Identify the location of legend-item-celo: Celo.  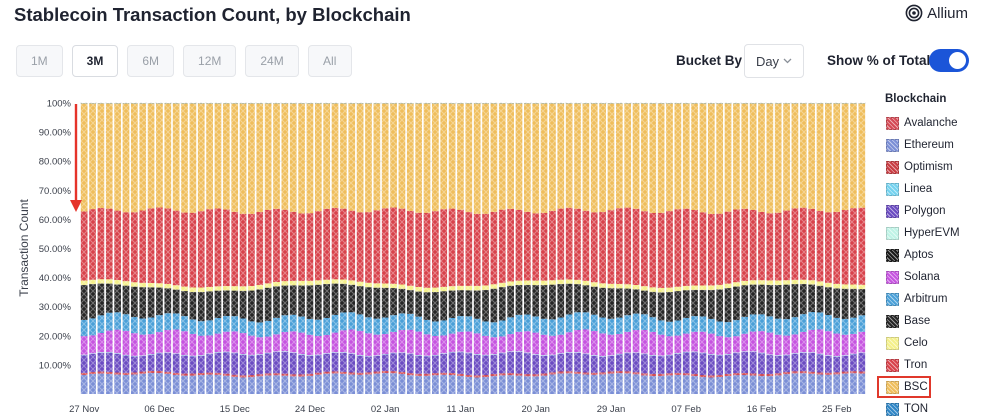
(933, 343).